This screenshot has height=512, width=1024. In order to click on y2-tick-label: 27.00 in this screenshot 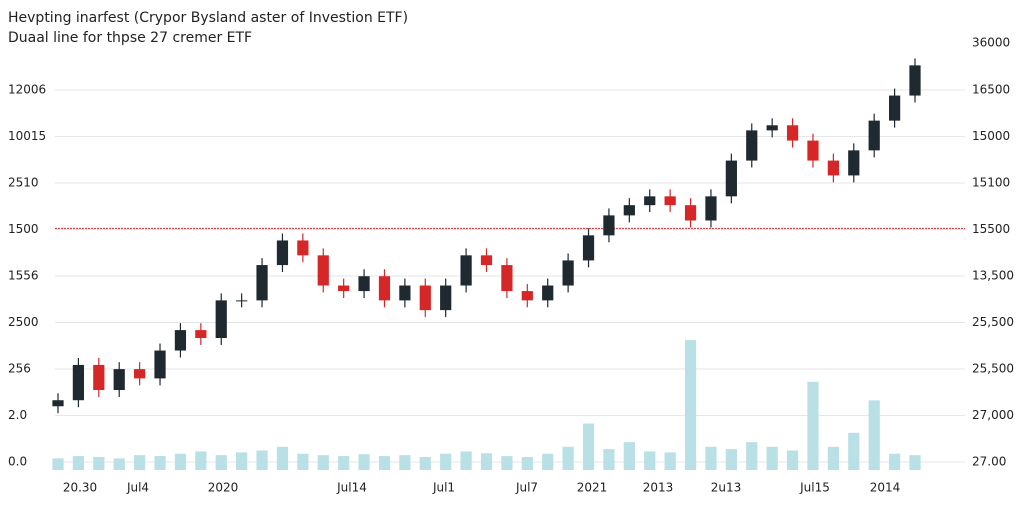, I will do `click(989, 462)`.